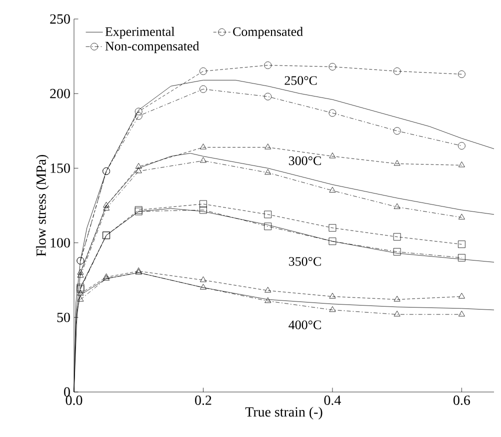 The height and width of the screenshot is (437, 501). Describe the element at coordinates (305, 161) in the screenshot. I see `annotation: 300°C` at that location.